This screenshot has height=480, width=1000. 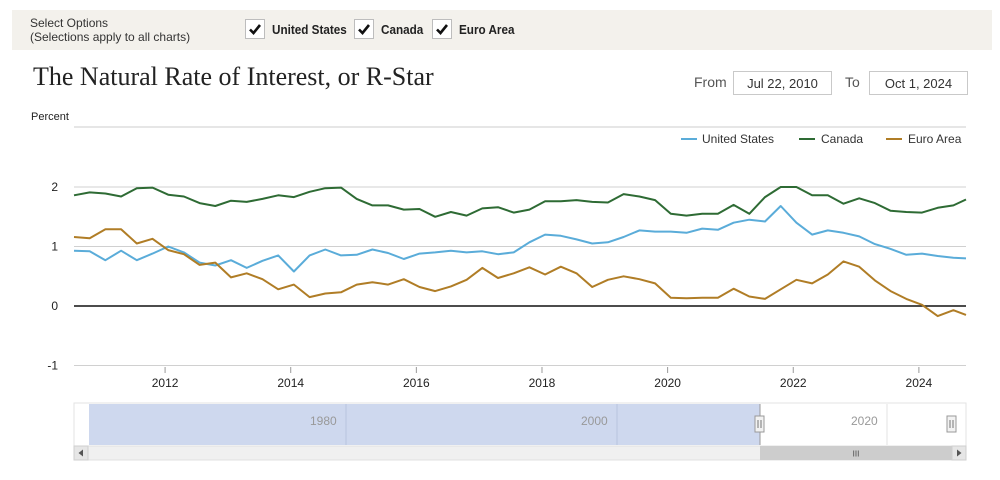 What do you see at coordinates (919, 383) in the screenshot?
I see `x-tick-label: 2024` at bounding box center [919, 383].